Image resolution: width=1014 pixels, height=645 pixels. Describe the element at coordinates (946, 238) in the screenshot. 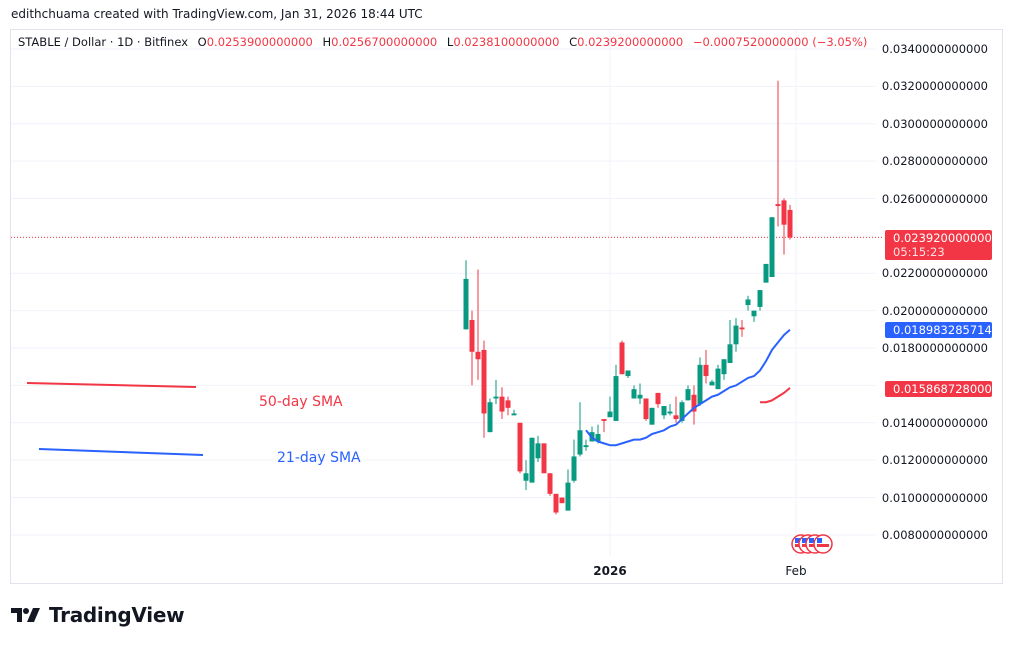

I see `last-price: 0.0239200000000` at that location.